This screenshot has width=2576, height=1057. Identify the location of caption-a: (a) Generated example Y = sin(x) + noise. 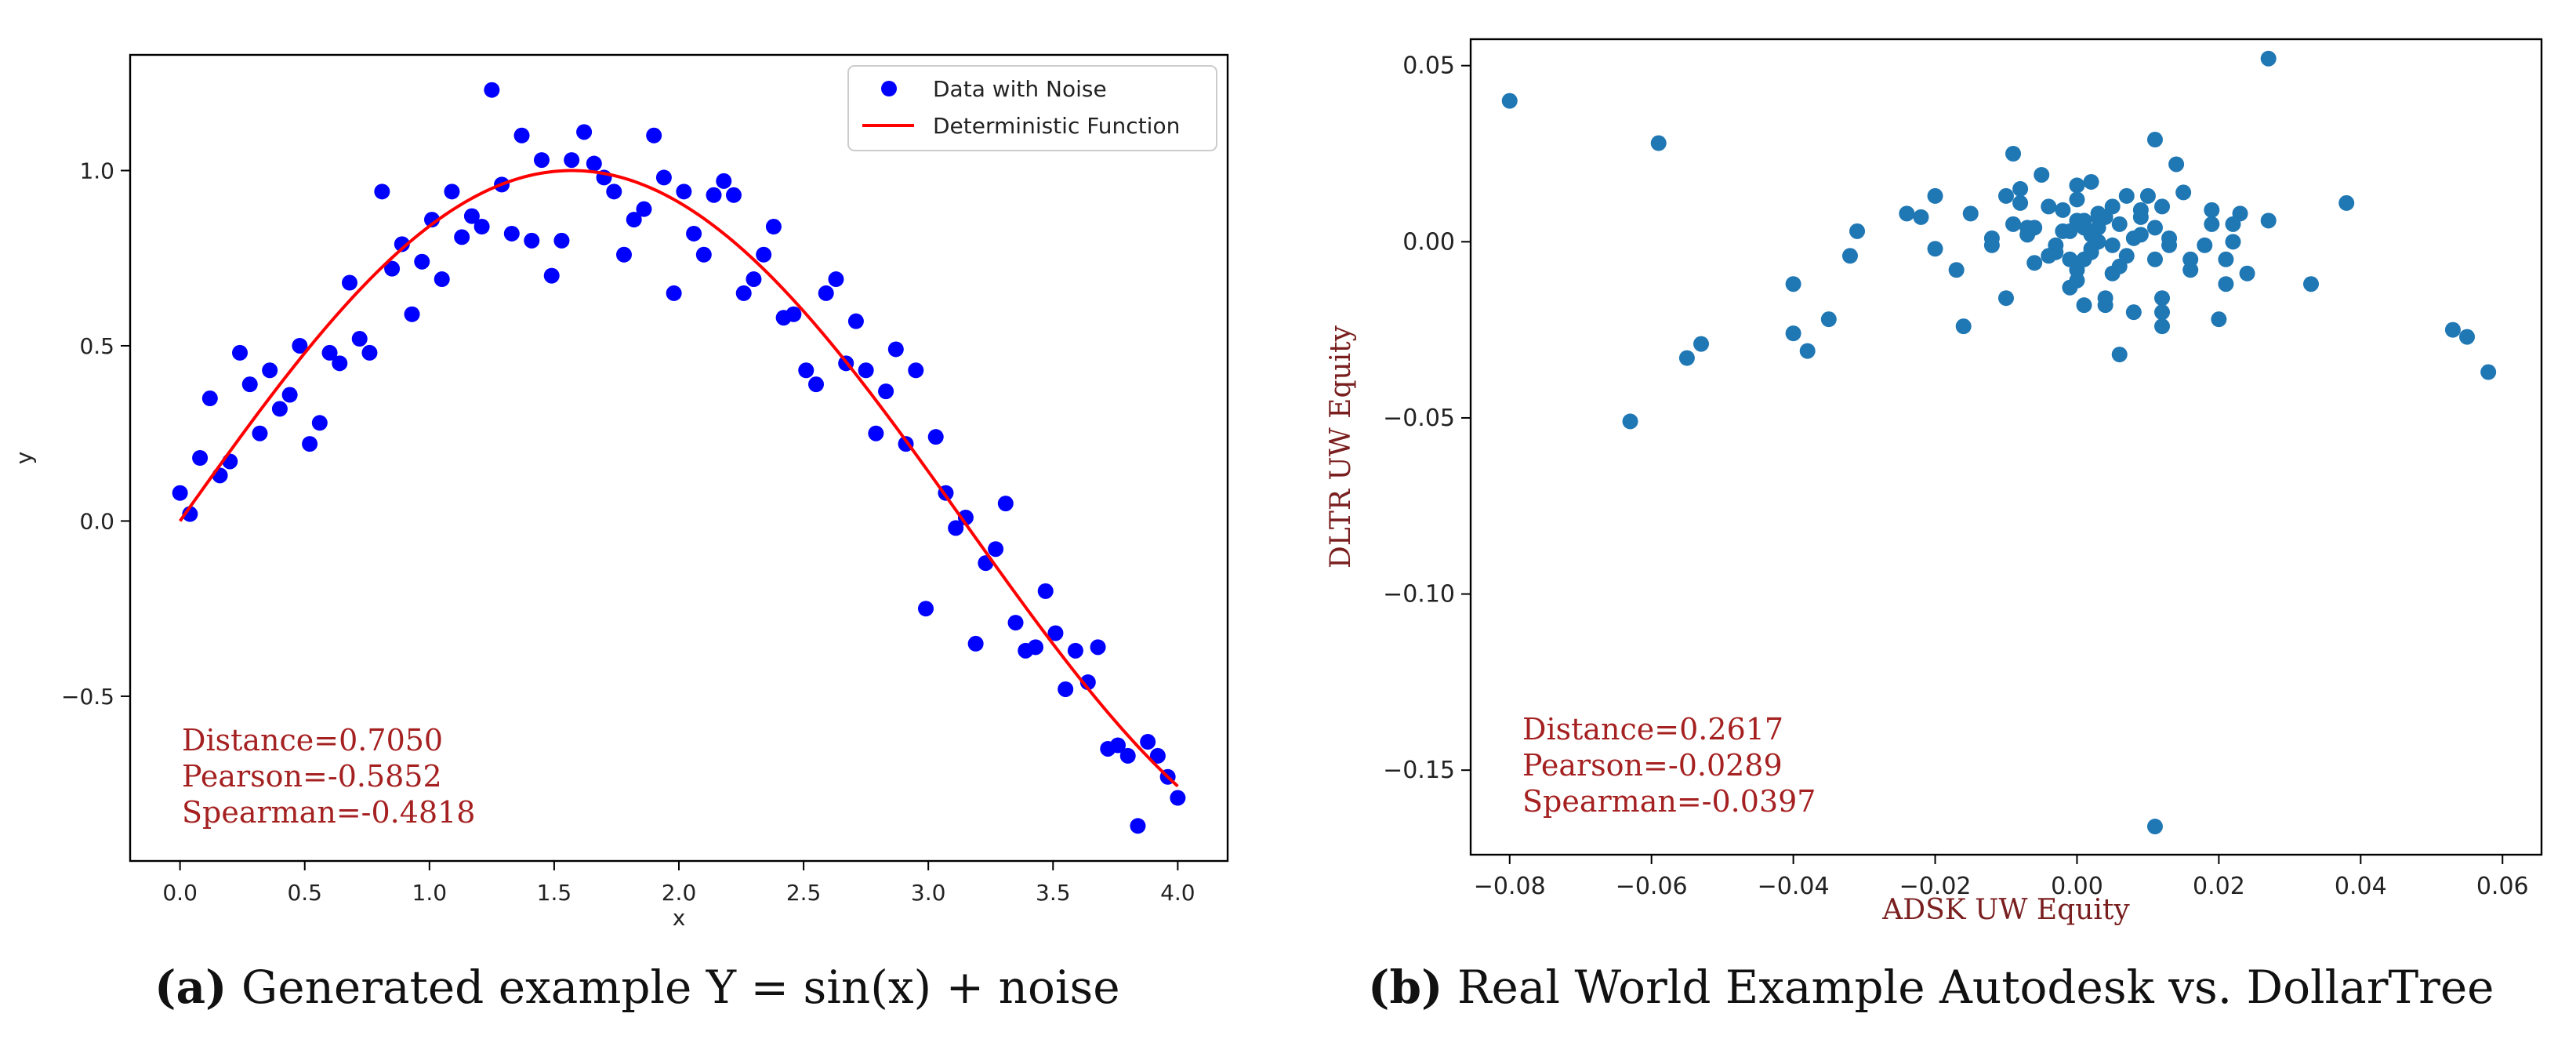
(637, 987).